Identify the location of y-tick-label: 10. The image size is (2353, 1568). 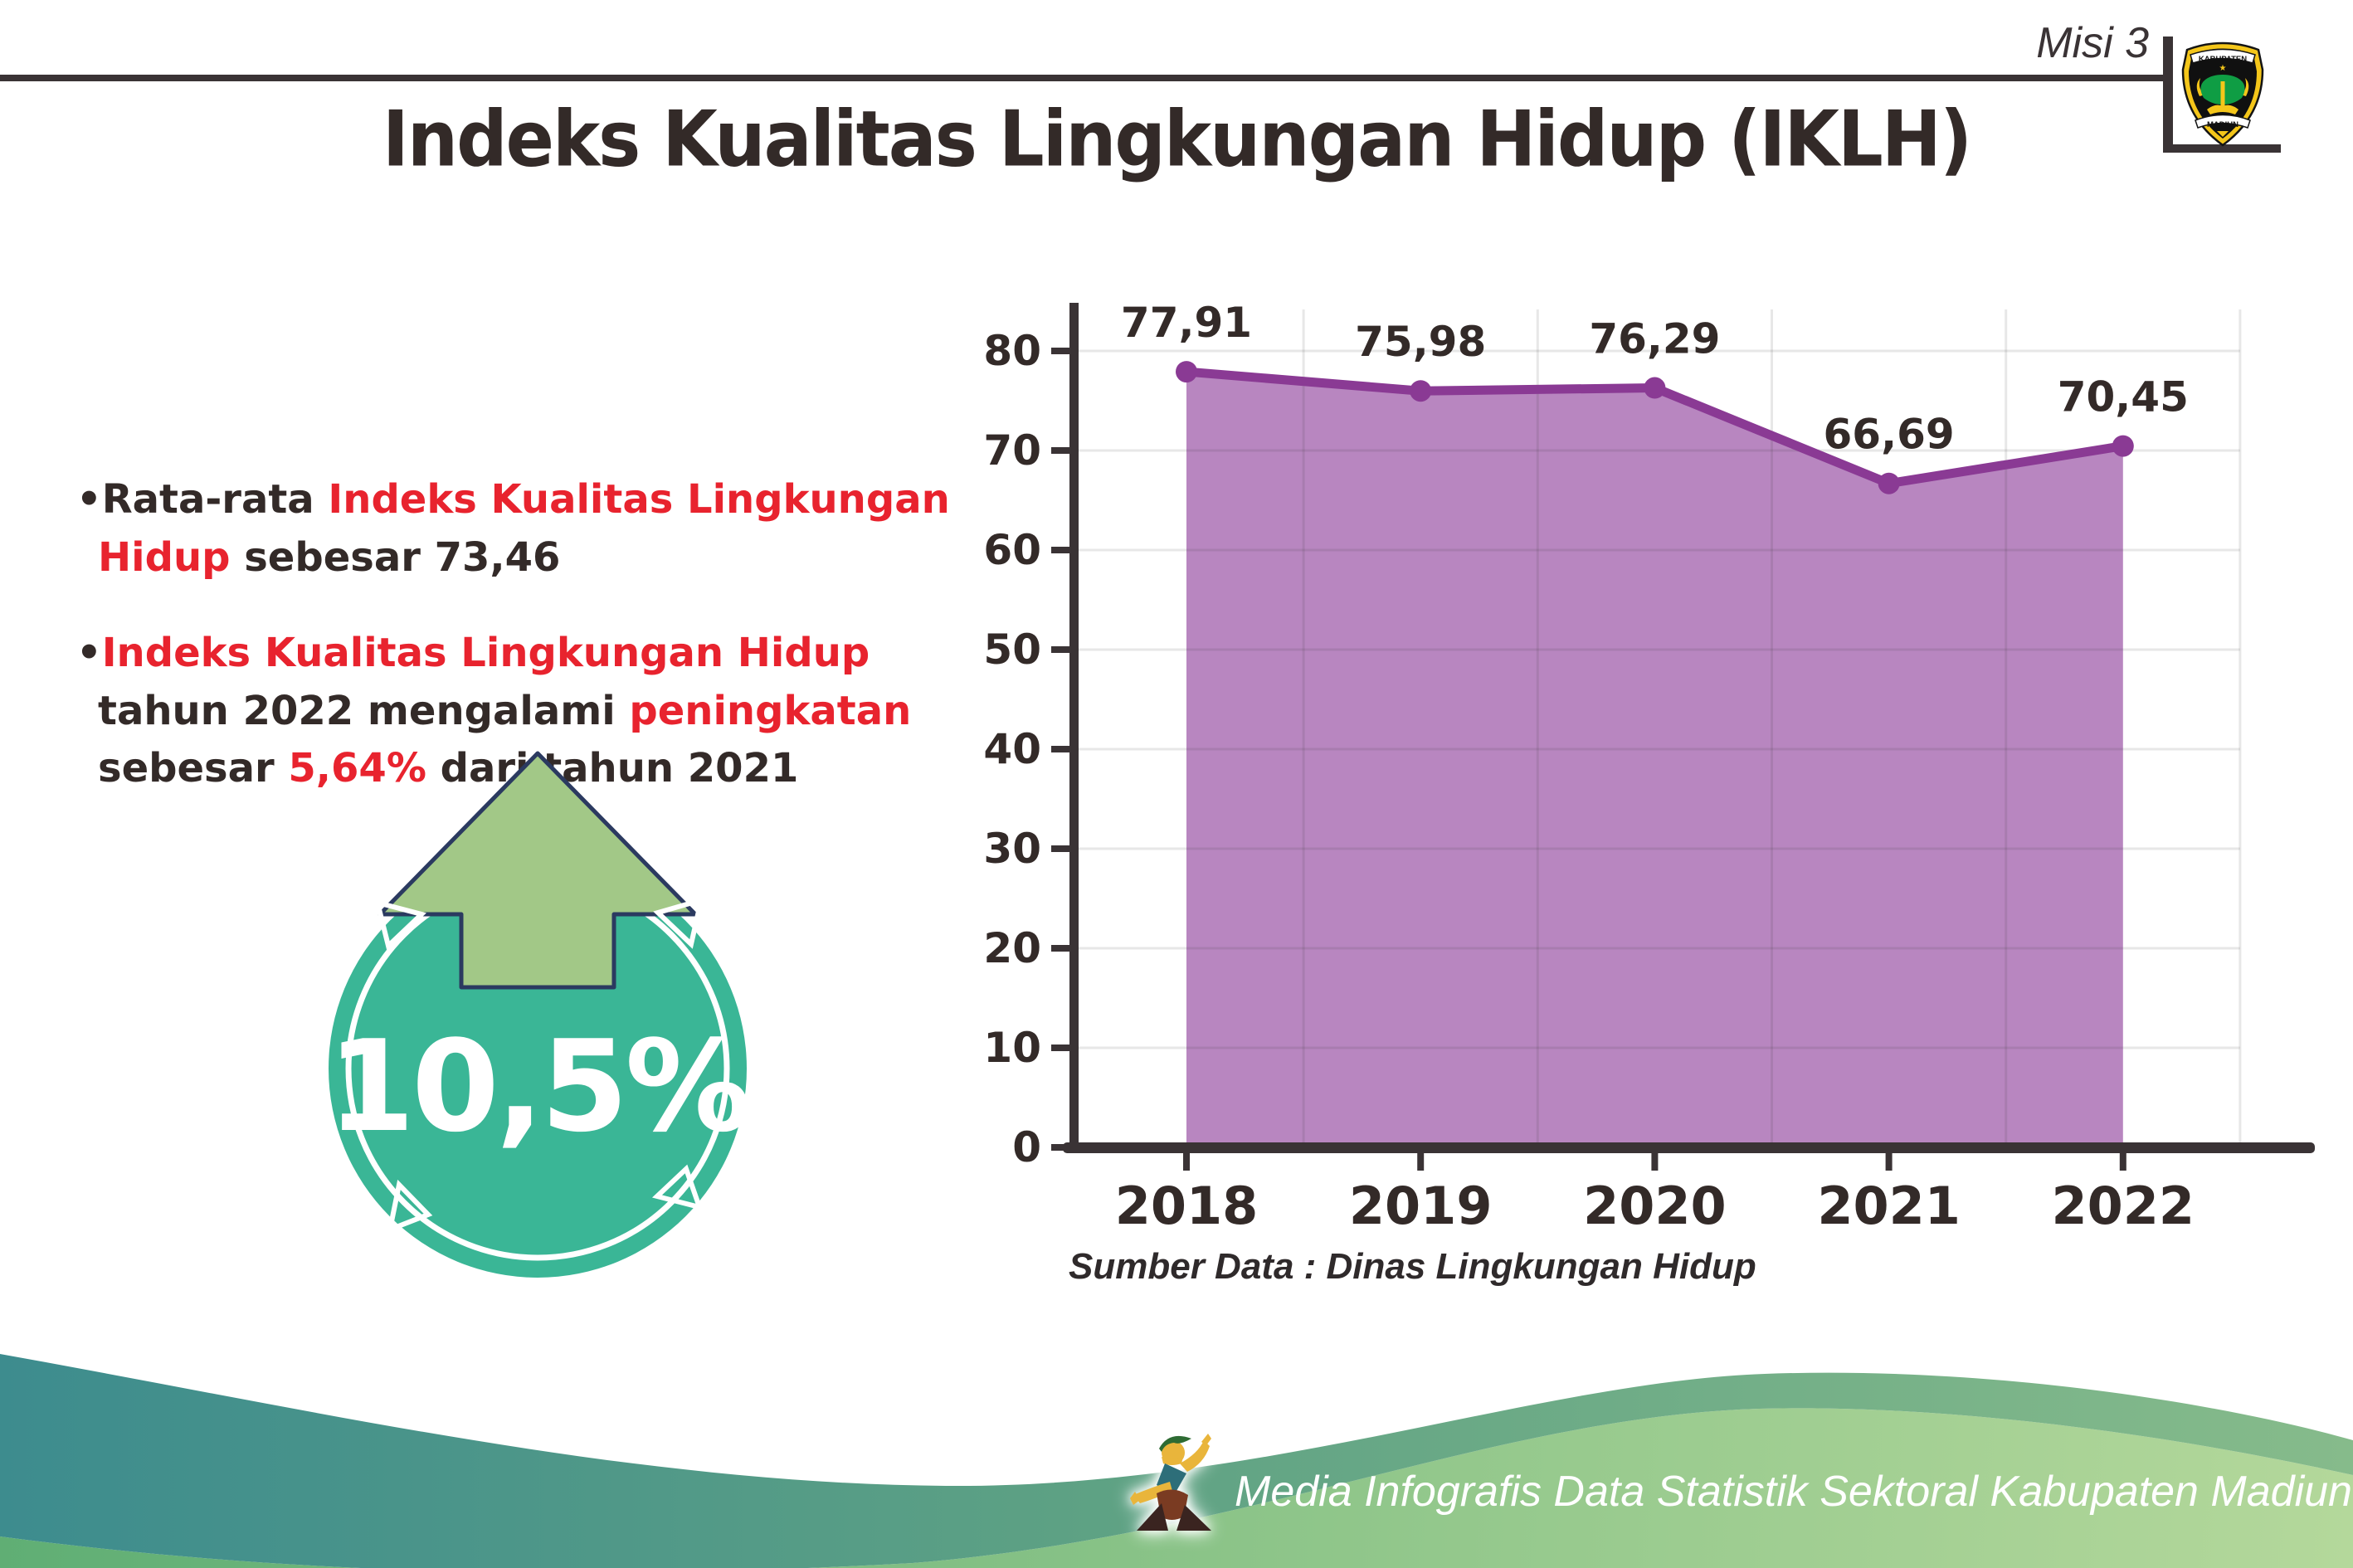
(1012, 1048).